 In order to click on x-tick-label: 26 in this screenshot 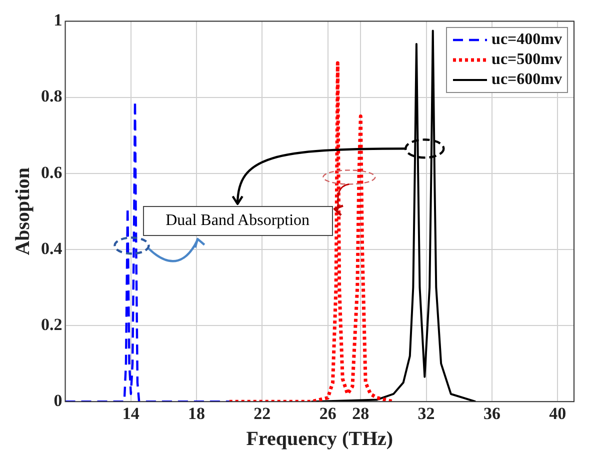, I will do `click(327, 414)`.